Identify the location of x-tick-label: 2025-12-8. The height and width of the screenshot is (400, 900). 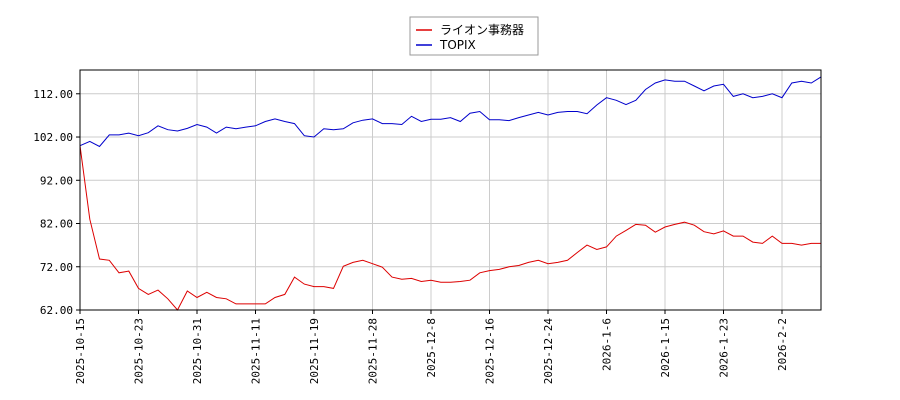
(431, 348).